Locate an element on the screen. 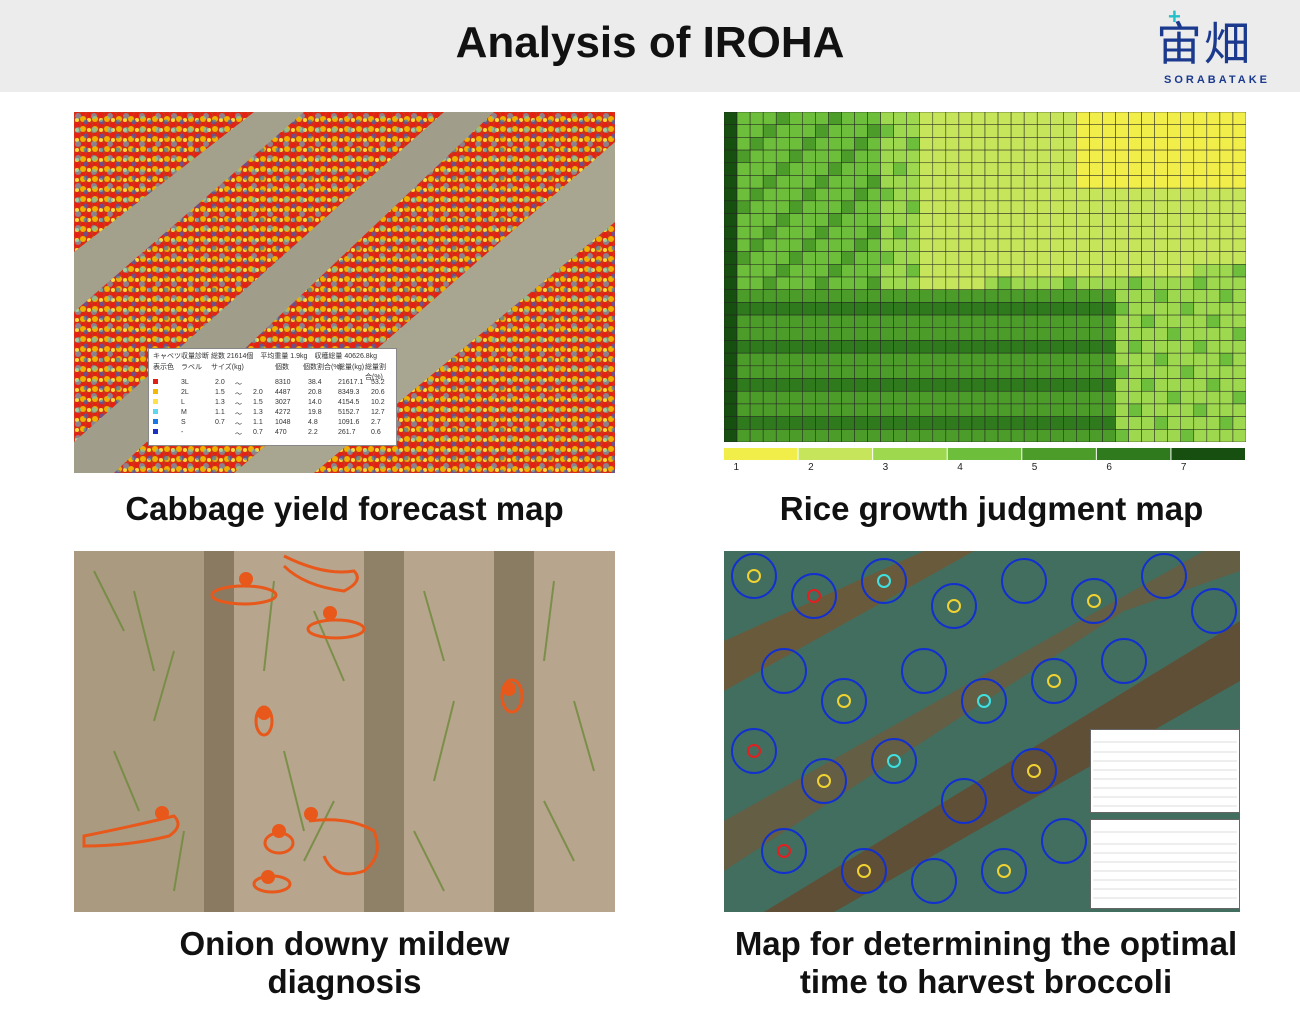  rice-grid-svg is located at coordinates (985, 277).